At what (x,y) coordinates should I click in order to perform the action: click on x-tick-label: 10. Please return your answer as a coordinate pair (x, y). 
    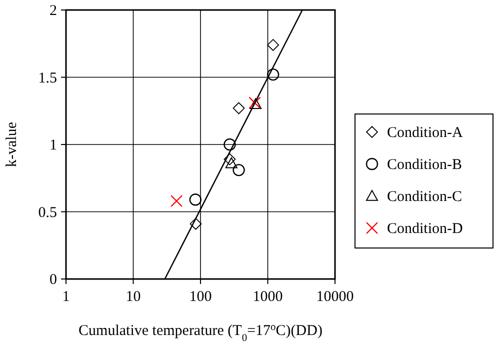
    Looking at the image, I should click on (133, 297).